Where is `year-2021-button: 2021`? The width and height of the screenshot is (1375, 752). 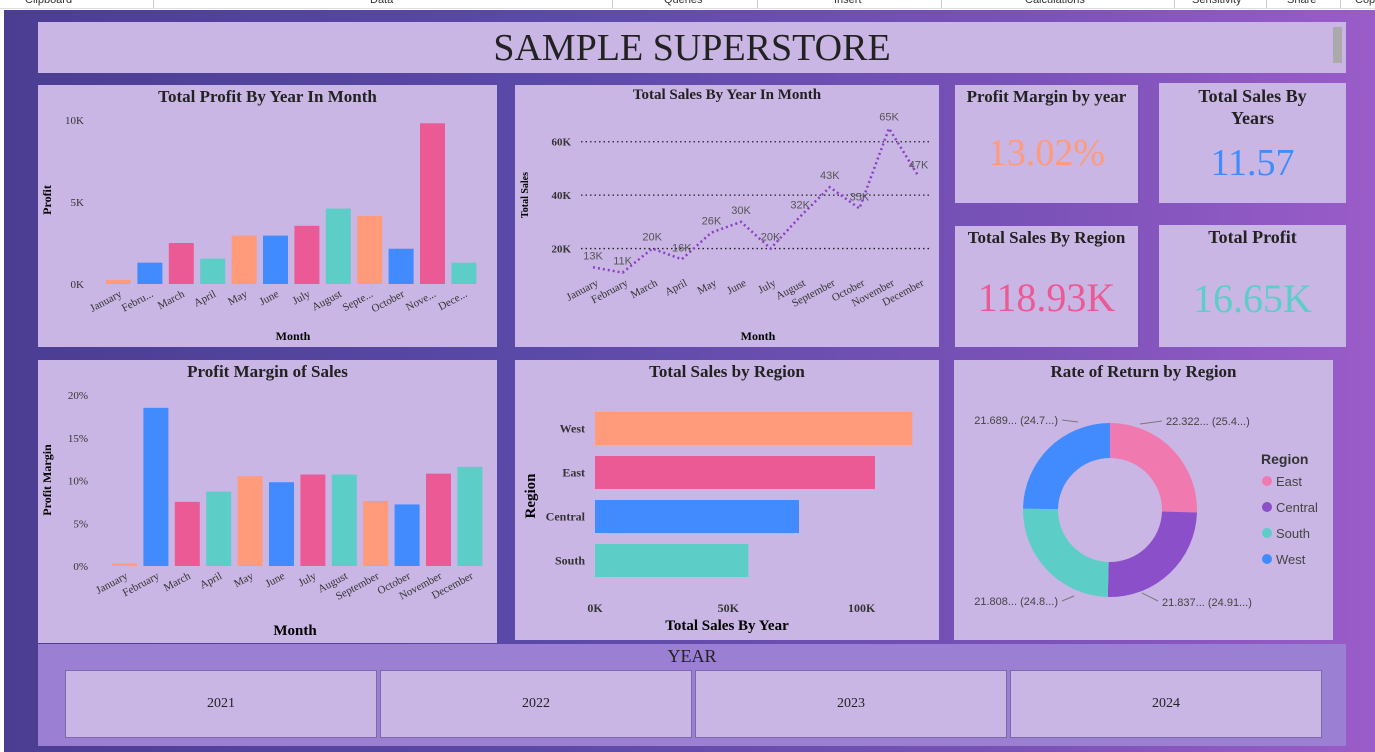 year-2021-button: 2021 is located at coordinates (221, 704).